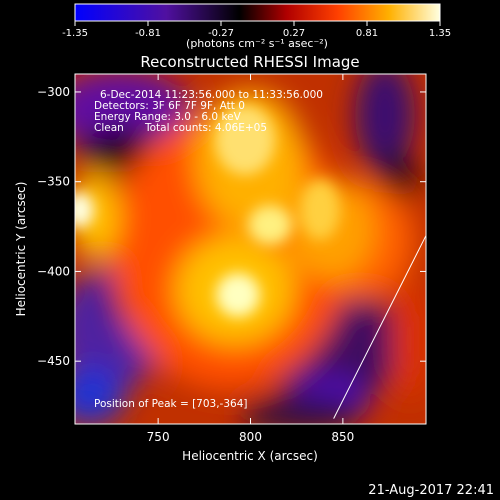  What do you see at coordinates (168, 117) in the screenshot?
I see `annotation-energy-range: Energy Range: 3.0 - 6.0 keV` at bounding box center [168, 117].